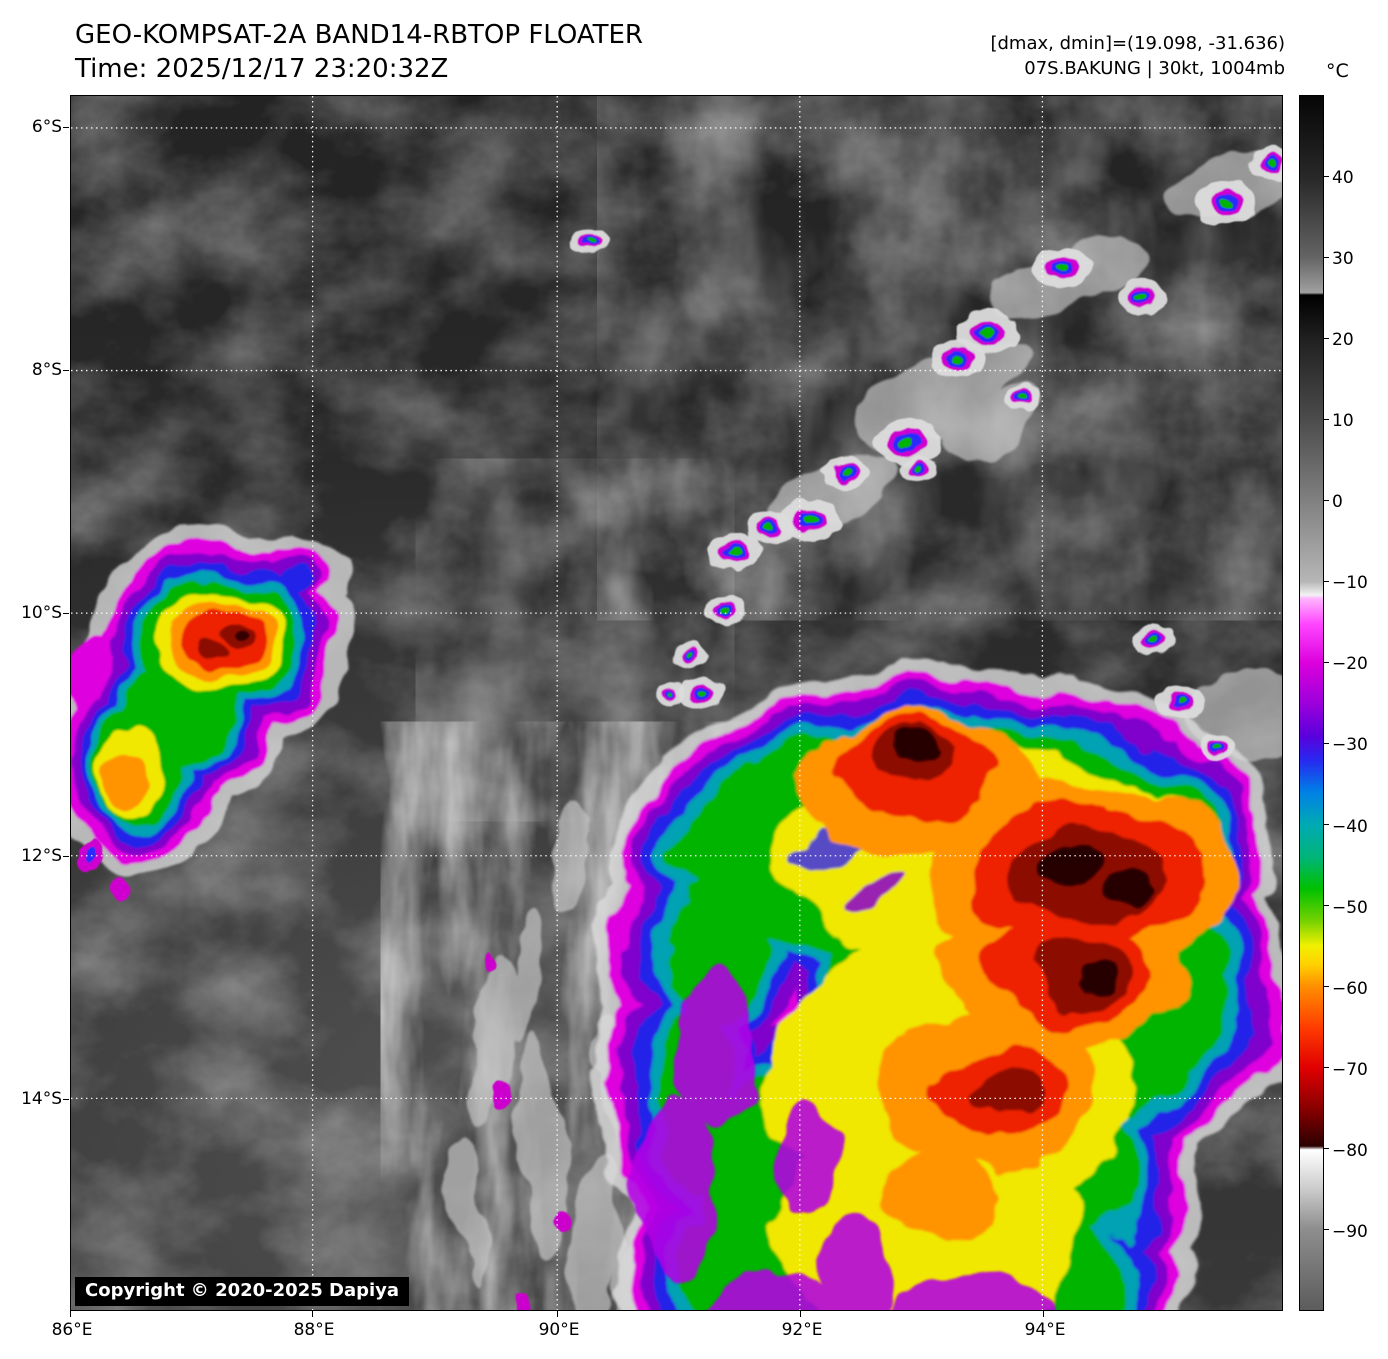 The height and width of the screenshot is (1359, 1388). Describe the element at coordinates (1343, 178) in the screenshot. I see `colorbar-tick: 40` at that location.